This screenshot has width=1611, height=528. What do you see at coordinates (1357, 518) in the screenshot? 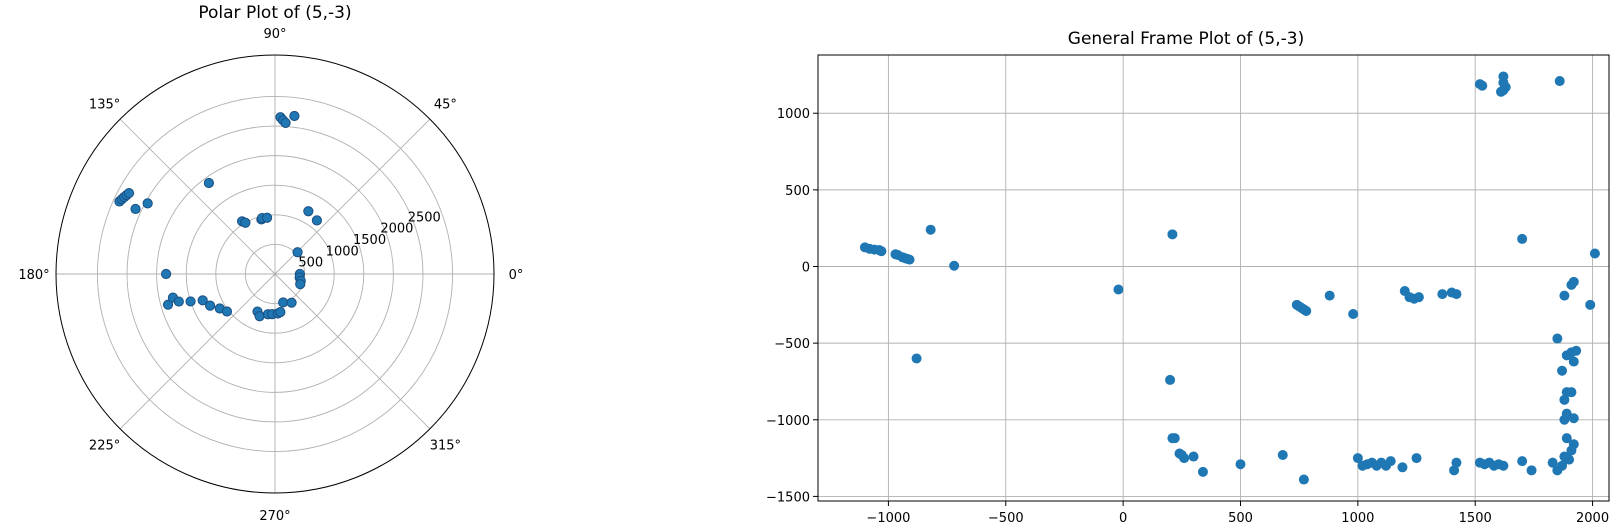
I see `x-tick-label: 1000` at bounding box center [1357, 518].